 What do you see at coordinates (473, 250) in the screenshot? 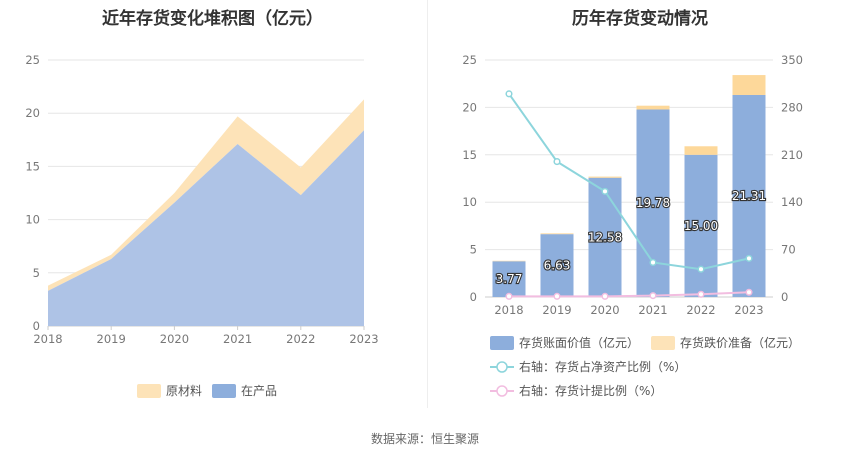
I see `right-y-tick-label: 5` at bounding box center [473, 250].